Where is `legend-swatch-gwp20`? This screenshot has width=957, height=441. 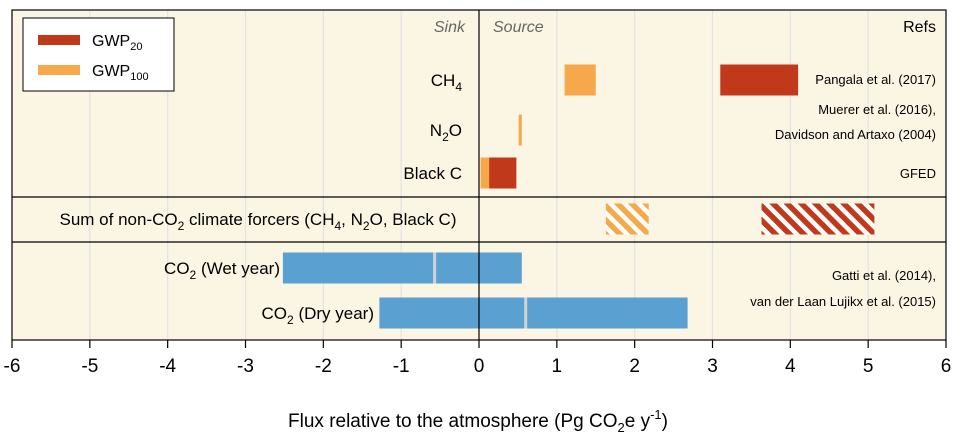
legend-swatch-gwp20 is located at coordinates (59, 40).